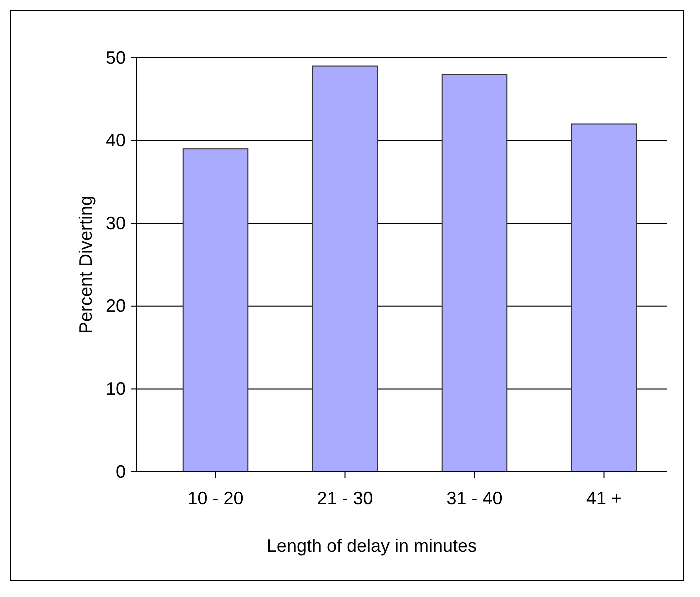 This screenshot has width=700, height=597. I want to click on x-tick-label: 10 - 20, so click(216, 498).